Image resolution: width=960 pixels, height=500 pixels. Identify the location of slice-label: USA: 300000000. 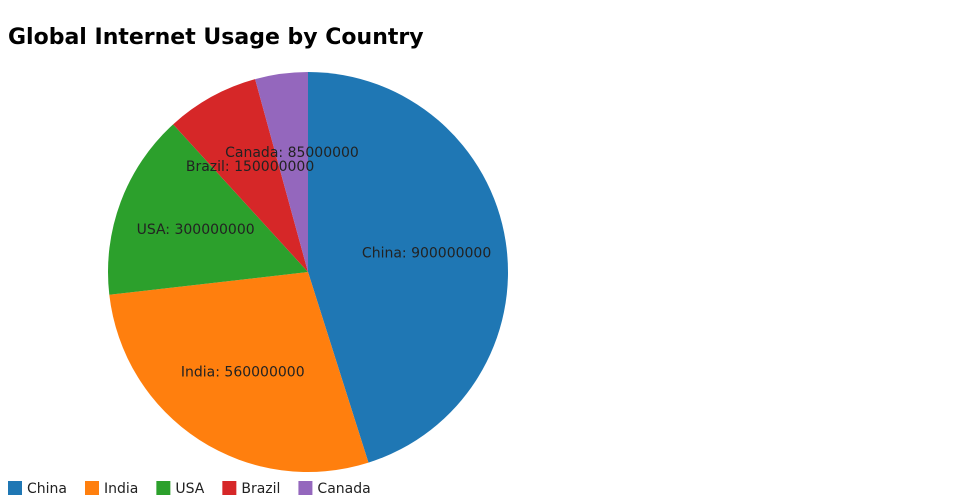
(196, 230).